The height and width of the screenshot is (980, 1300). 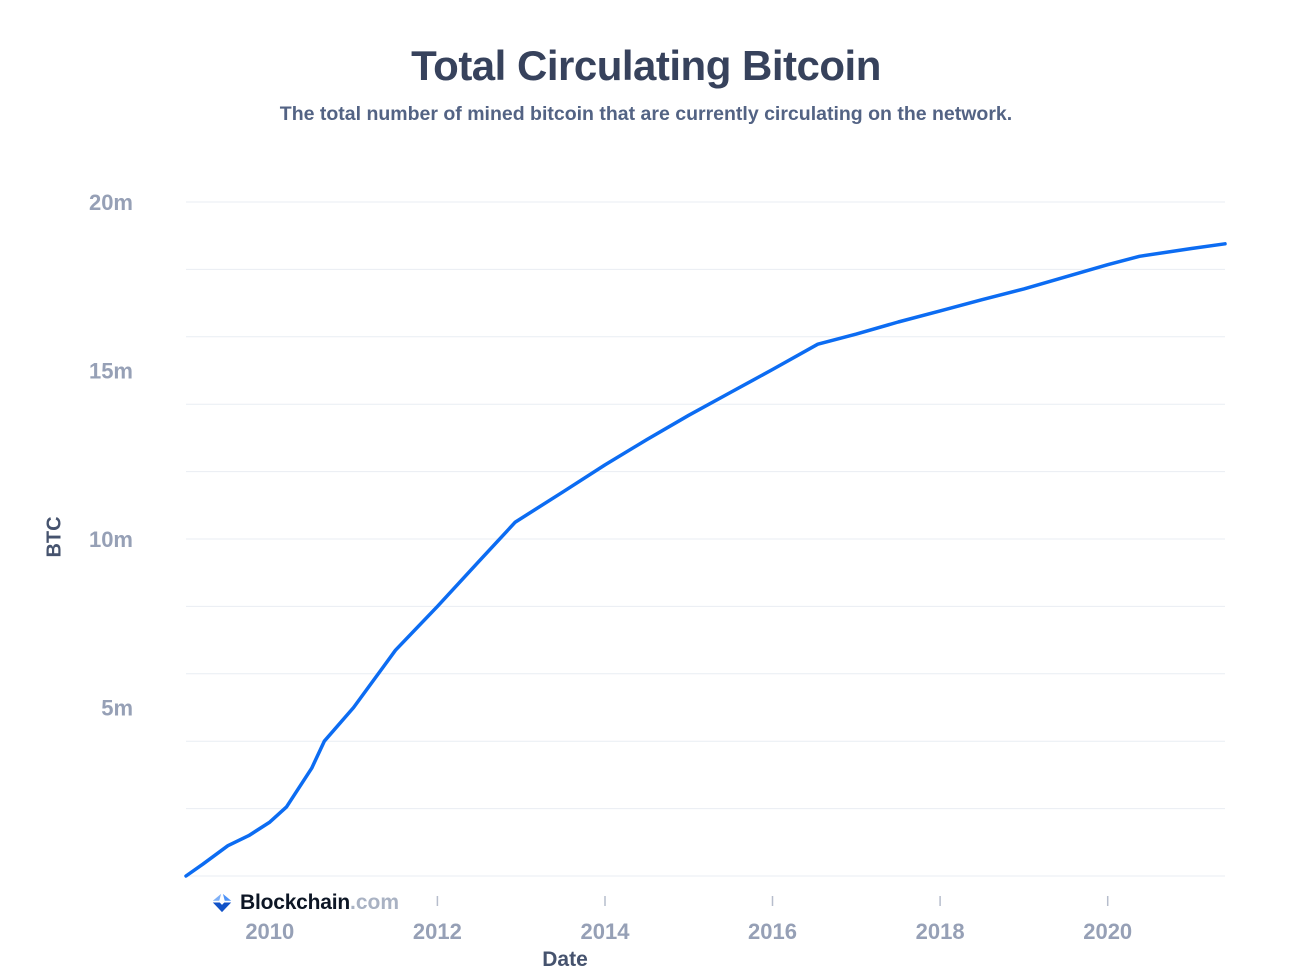 I want to click on page-title: Total Circulating Bitcoin, so click(x=646, y=65).